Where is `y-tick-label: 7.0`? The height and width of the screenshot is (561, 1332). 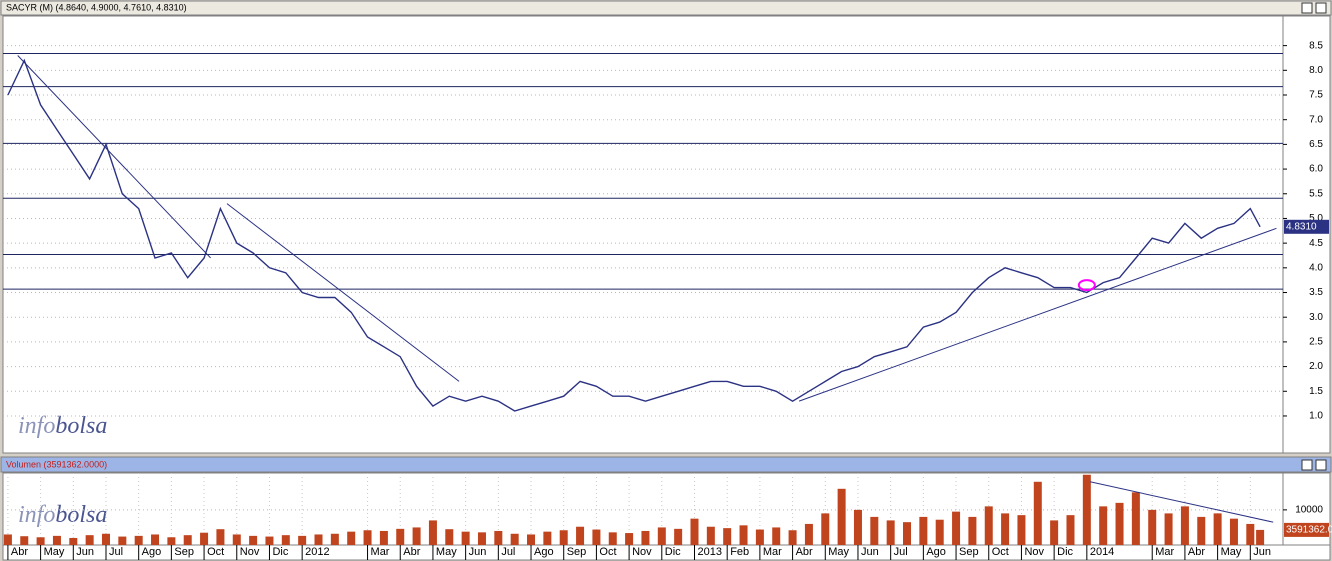
y-tick-label: 7.0 is located at coordinates (1316, 119).